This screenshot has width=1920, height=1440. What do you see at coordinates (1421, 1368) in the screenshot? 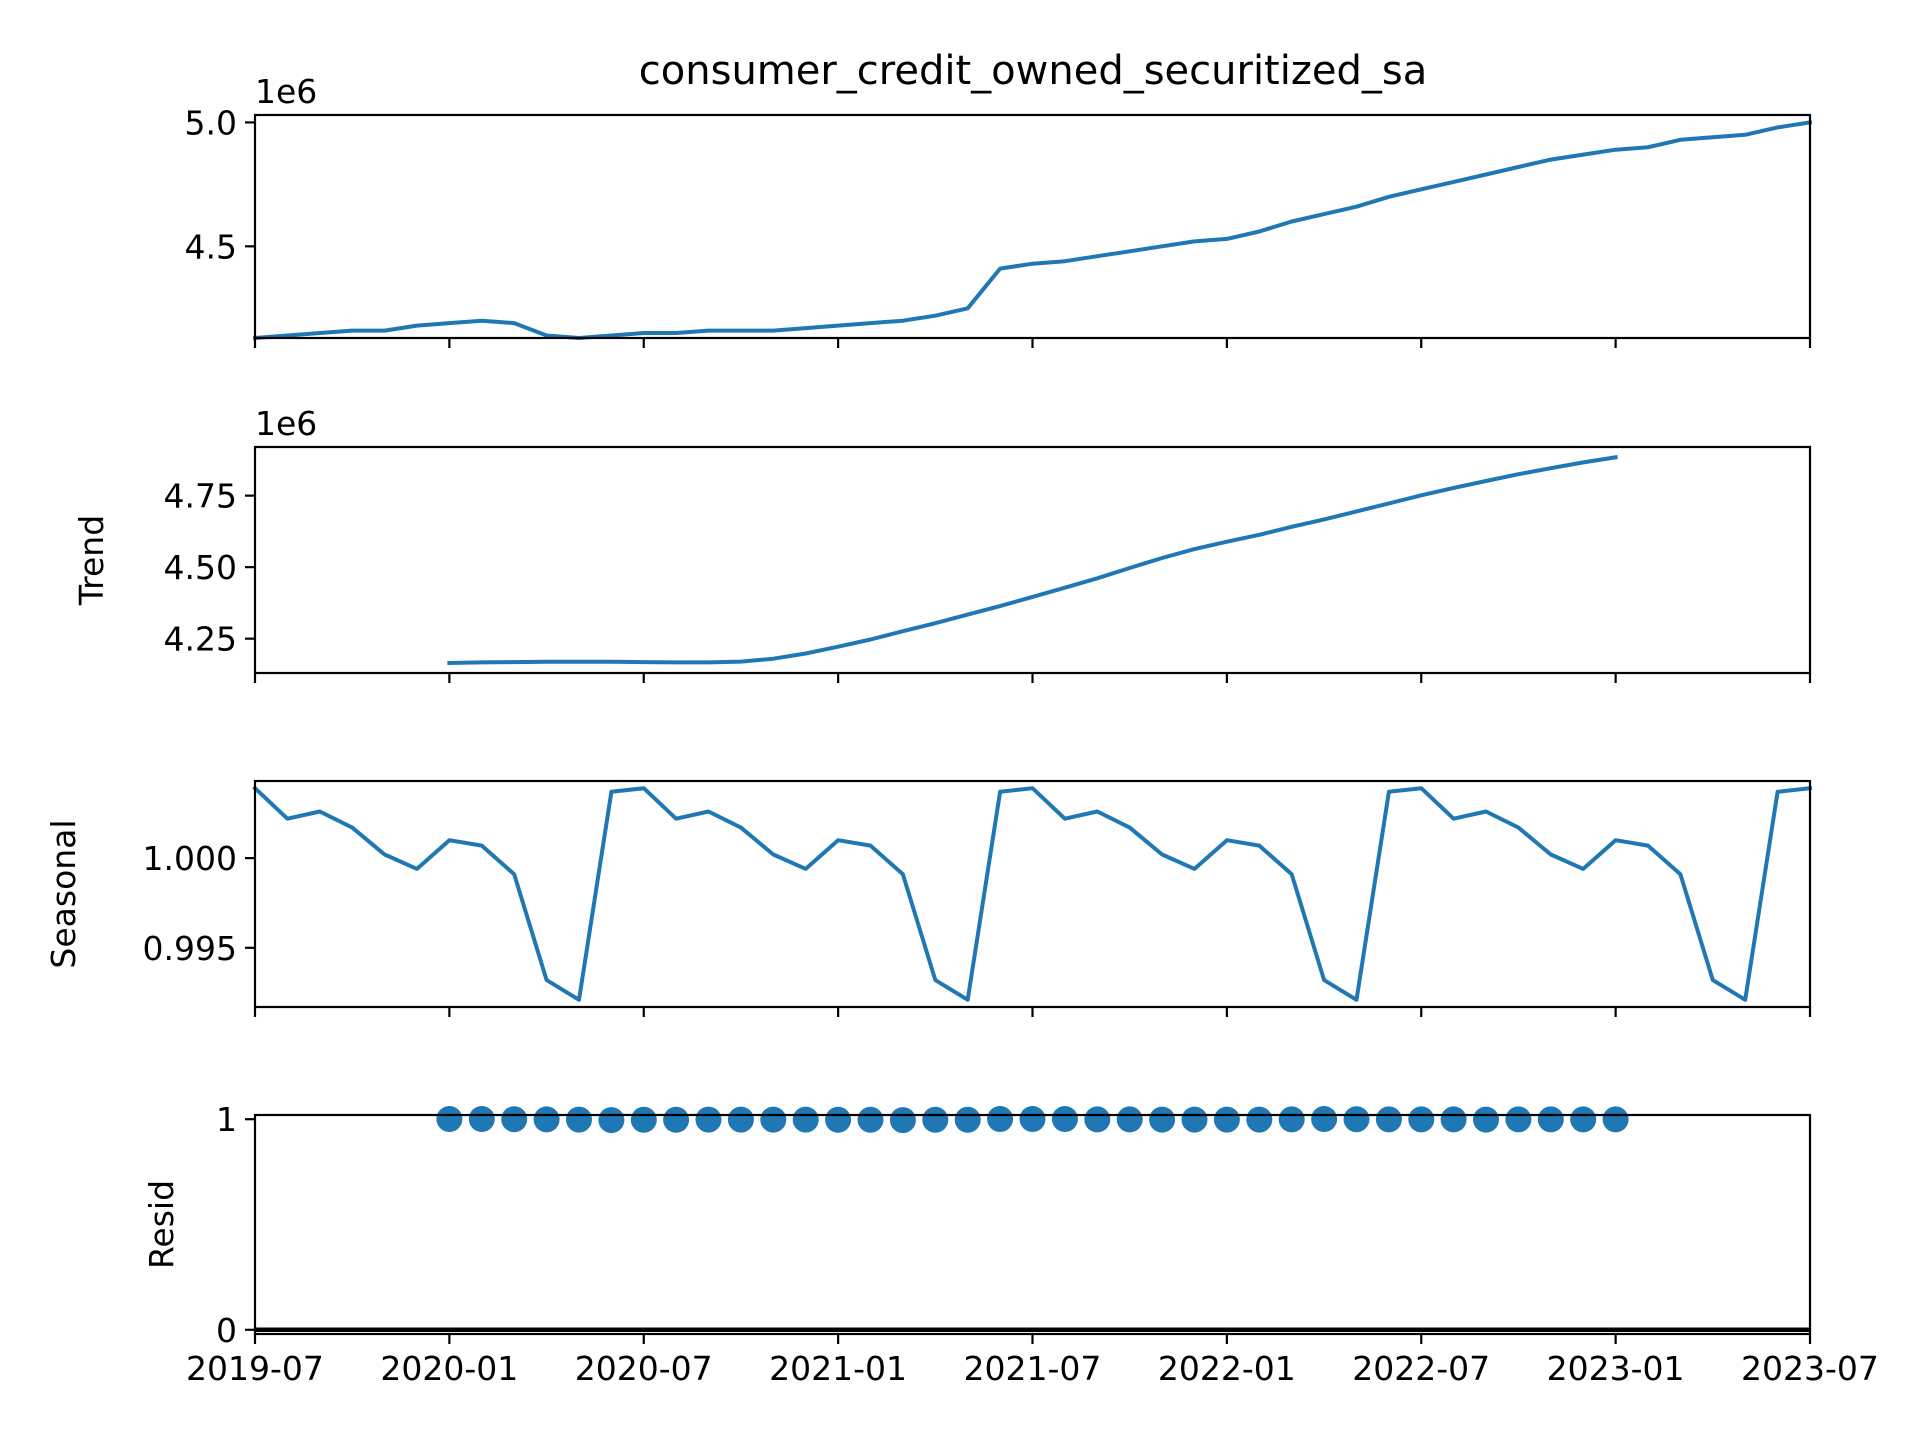
I see `xtick-label: 2022-07` at bounding box center [1421, 1368].